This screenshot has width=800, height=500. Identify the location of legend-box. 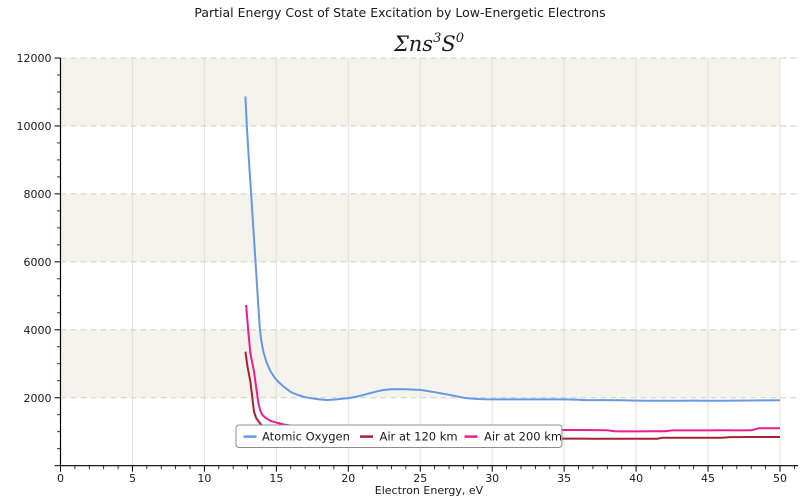
(399, 436).